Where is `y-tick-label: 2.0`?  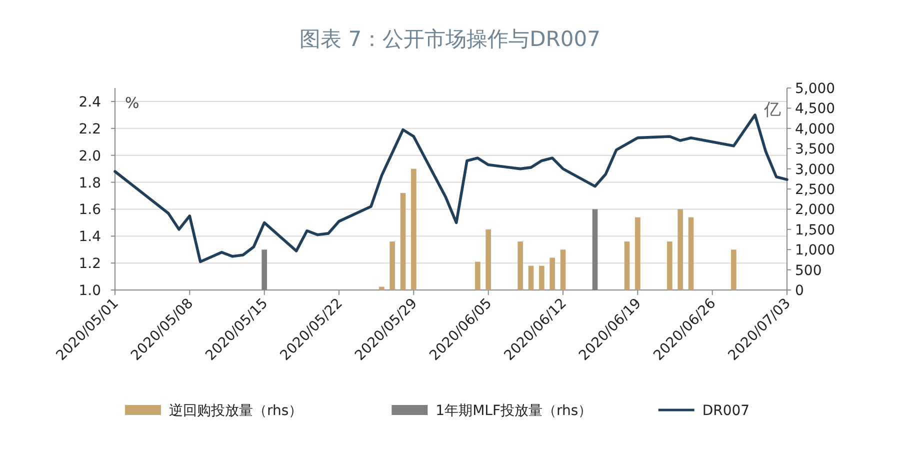
y-tick-label: 2.0 is located at coordinates (89, 156).